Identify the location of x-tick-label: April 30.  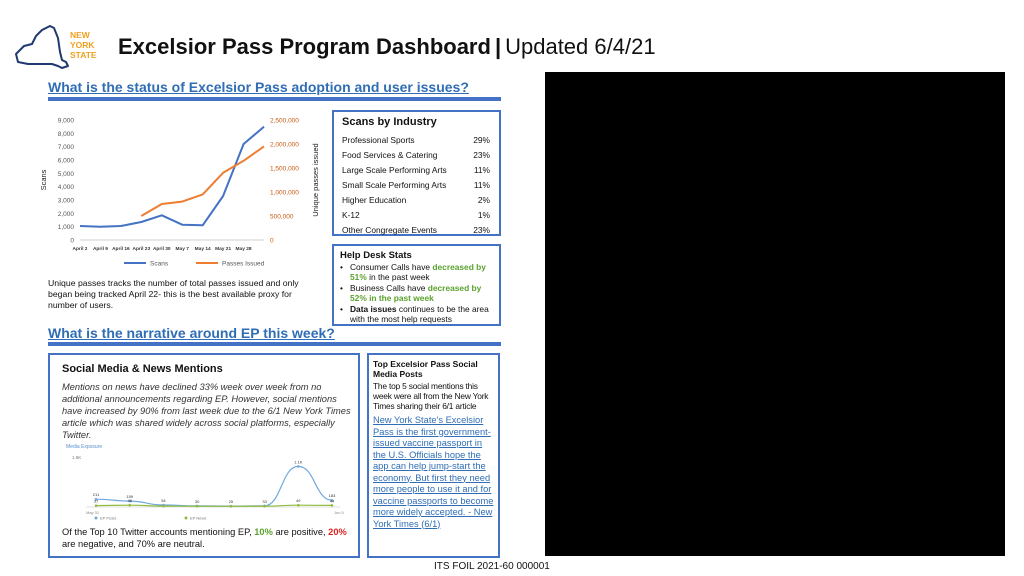
(162, 249).